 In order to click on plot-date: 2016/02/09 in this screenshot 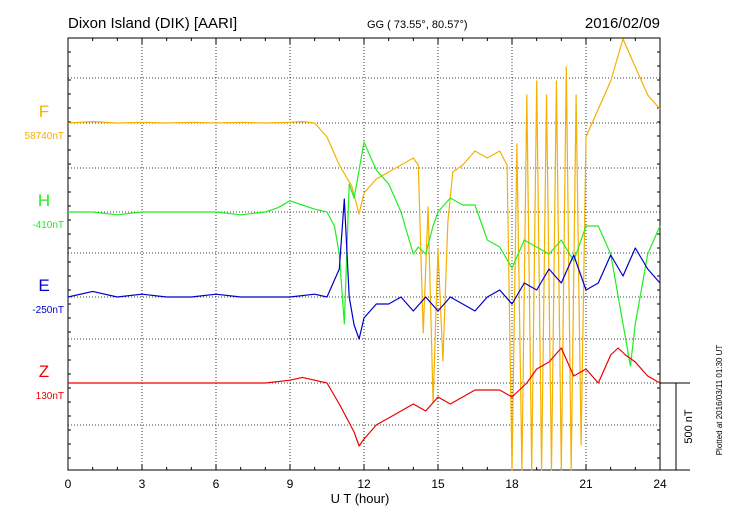, I will do `click(622, 23)`.